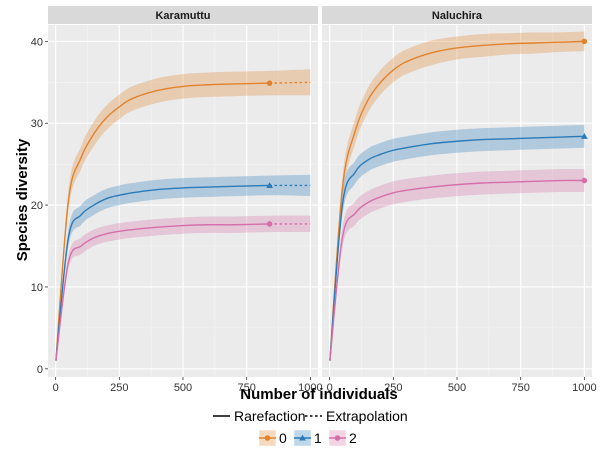  I want to click on panel-title: Naluchira, so click(457, 16).